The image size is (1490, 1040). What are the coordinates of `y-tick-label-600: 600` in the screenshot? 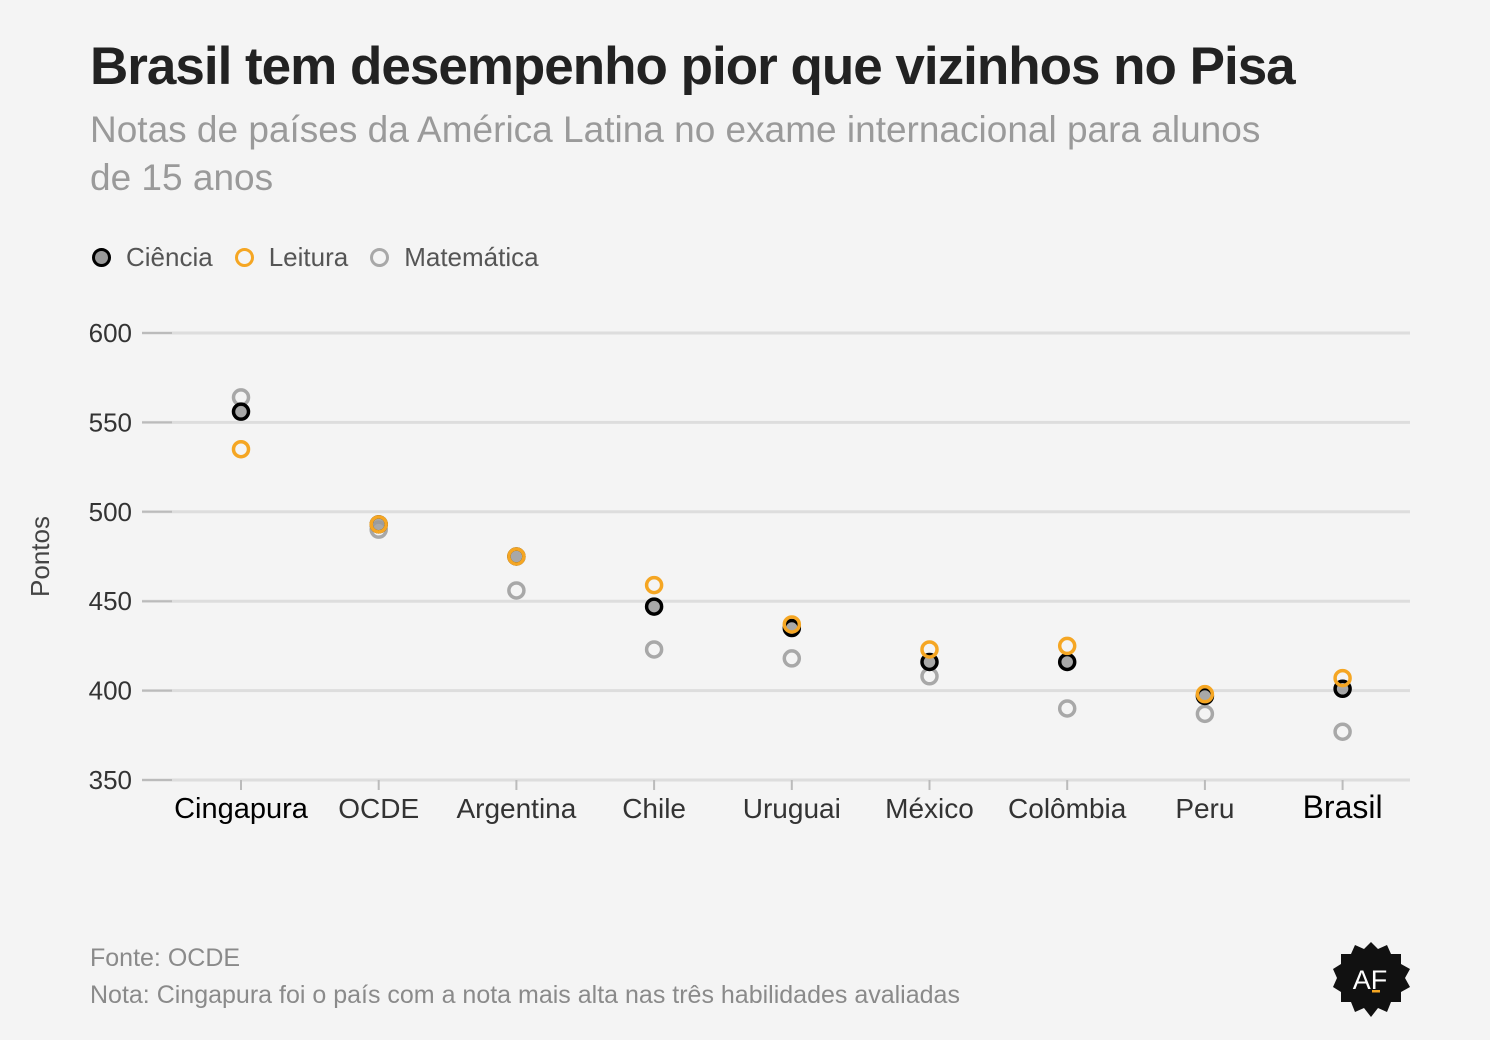 It's located at (110, 333).